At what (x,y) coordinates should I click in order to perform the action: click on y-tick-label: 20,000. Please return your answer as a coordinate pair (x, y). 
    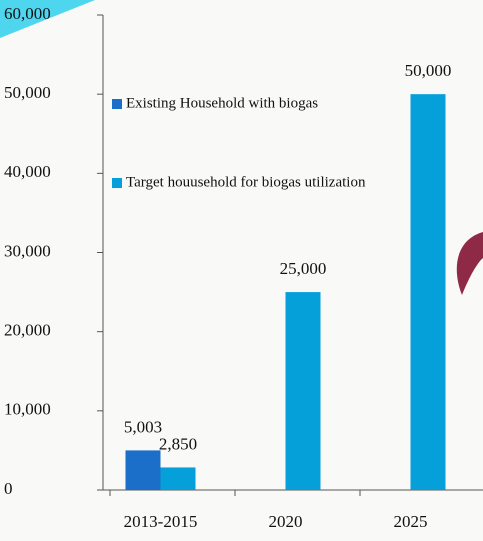
    Looking at the image, I should click on (27, 330).